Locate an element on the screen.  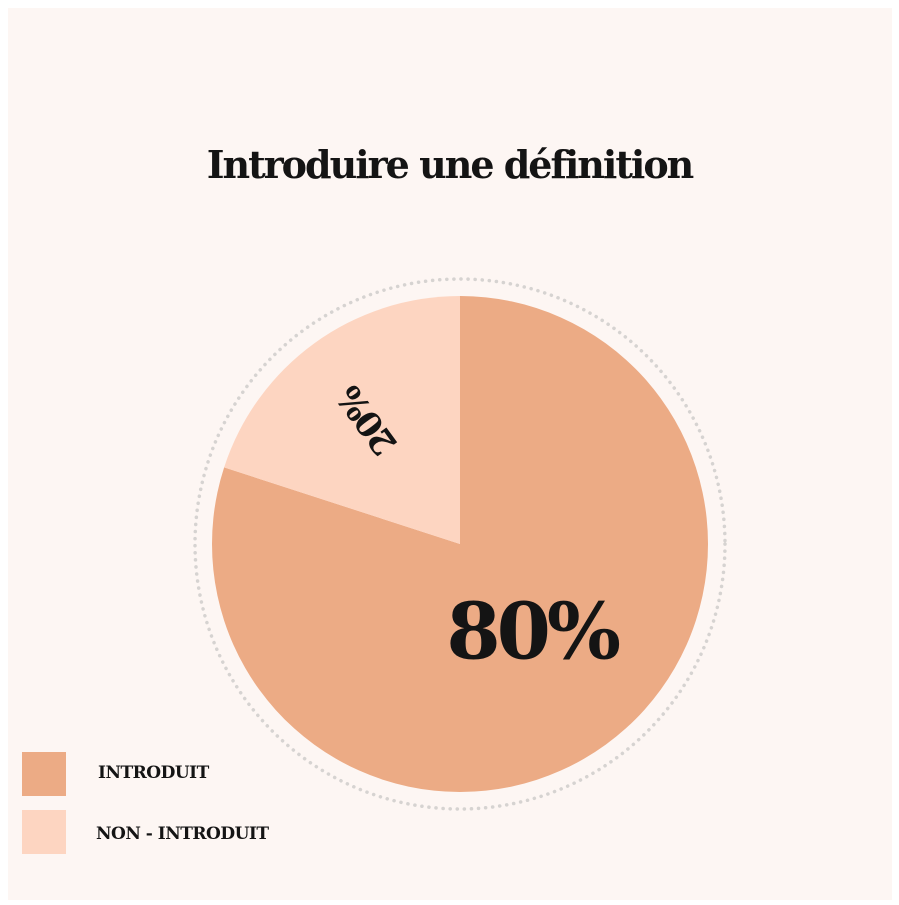
legend-item-introduit is located at coordinates (44, 774).